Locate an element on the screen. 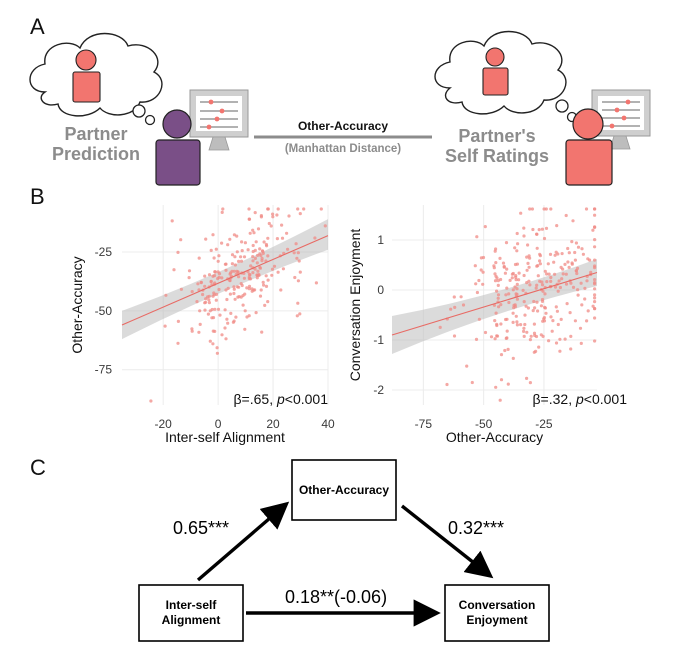 The width and height of the screenshot is (685, 651). regression-line is located at coordinates (225, 280).